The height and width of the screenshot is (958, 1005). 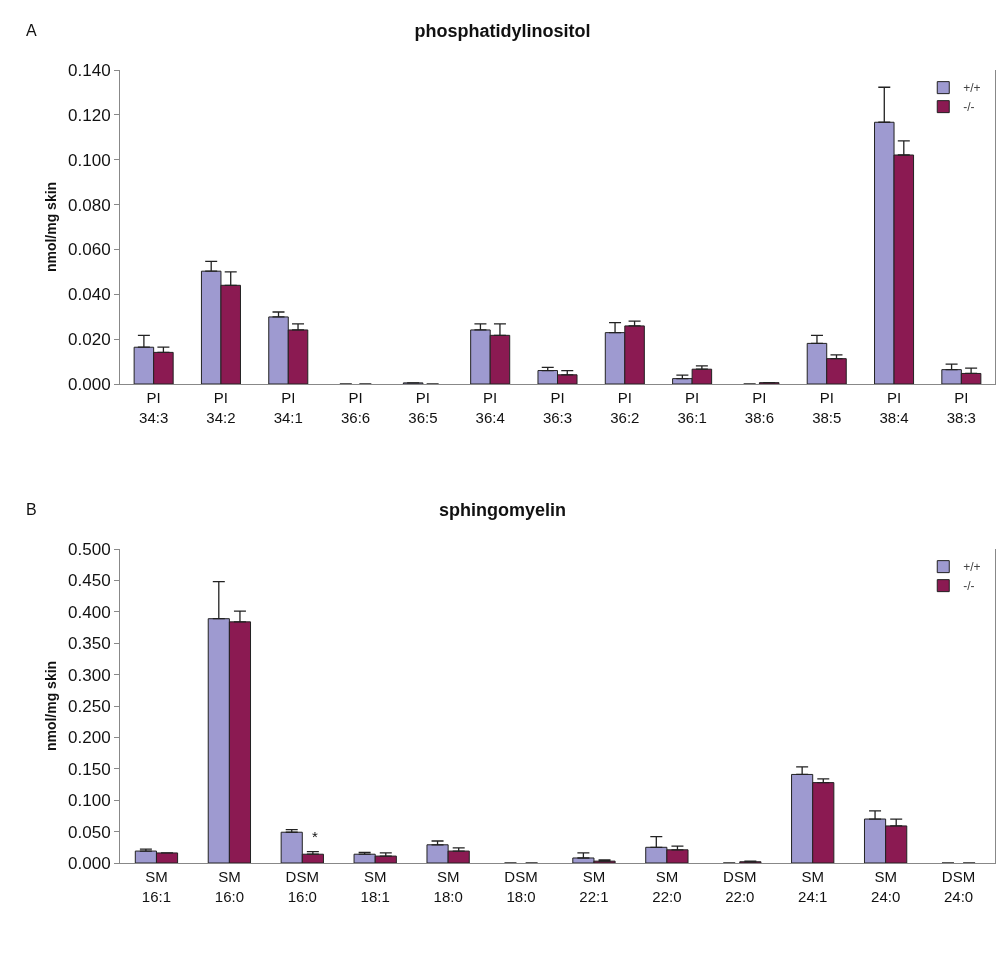 What do you see at coordinates (154, 407) in the screenshot?
I see `x-tick-label: PI 34:3` at bounding box center [154, 407].